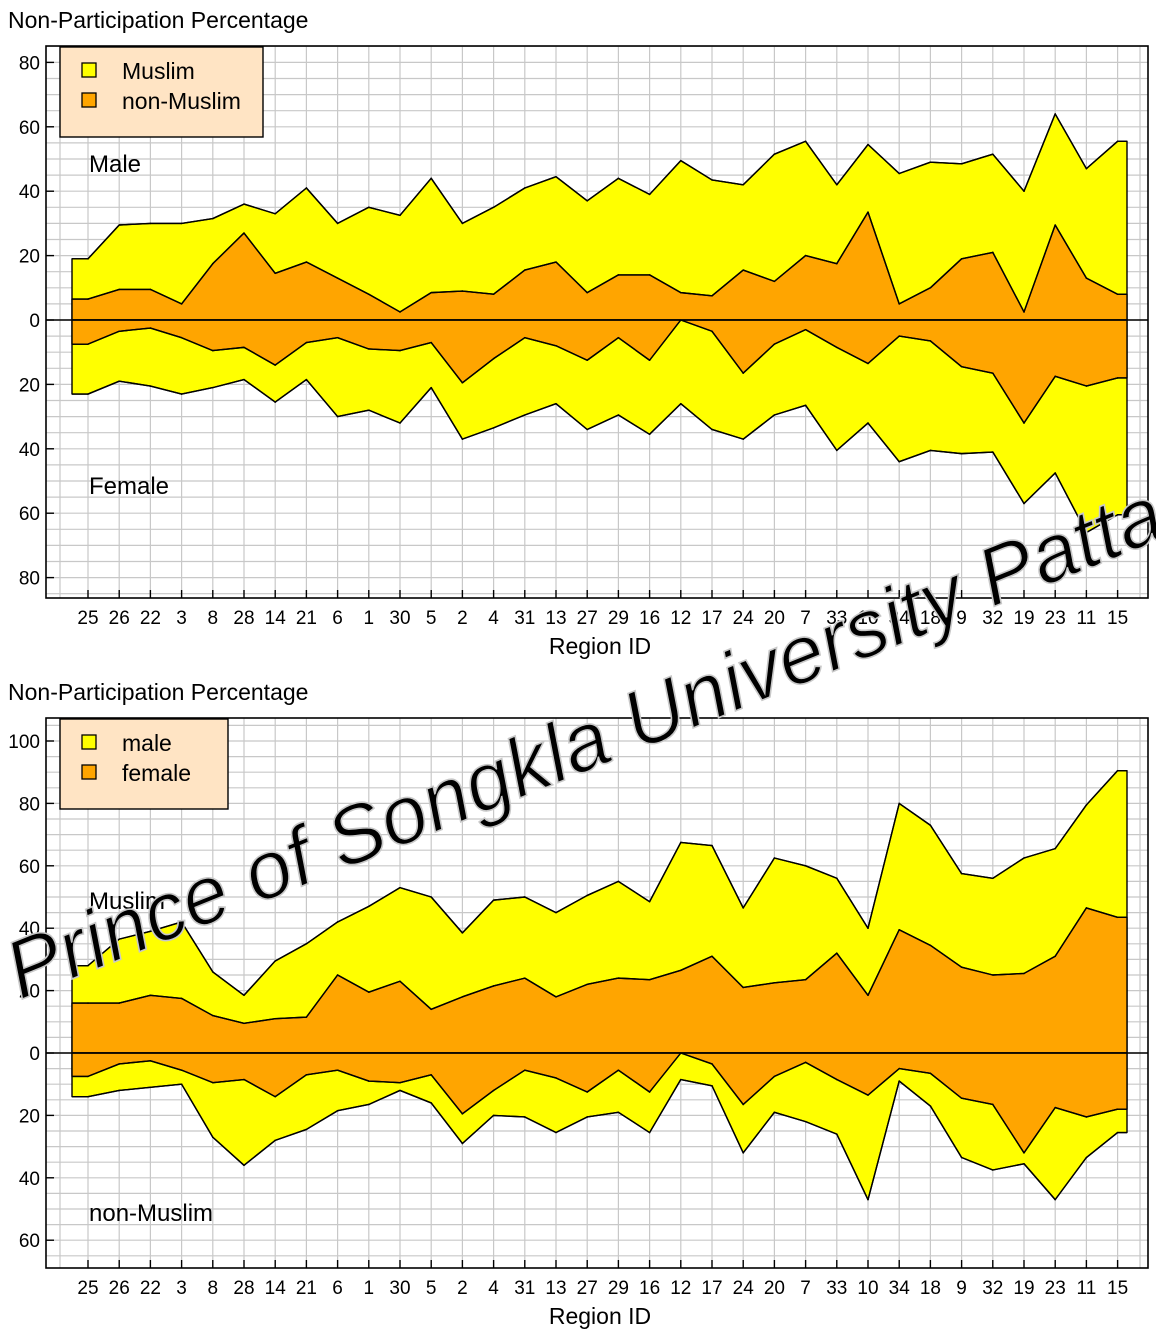 The width and height of the screenshot is (1156, 1329). I want to click on x-tick-label: 28, so click(243, 1288).